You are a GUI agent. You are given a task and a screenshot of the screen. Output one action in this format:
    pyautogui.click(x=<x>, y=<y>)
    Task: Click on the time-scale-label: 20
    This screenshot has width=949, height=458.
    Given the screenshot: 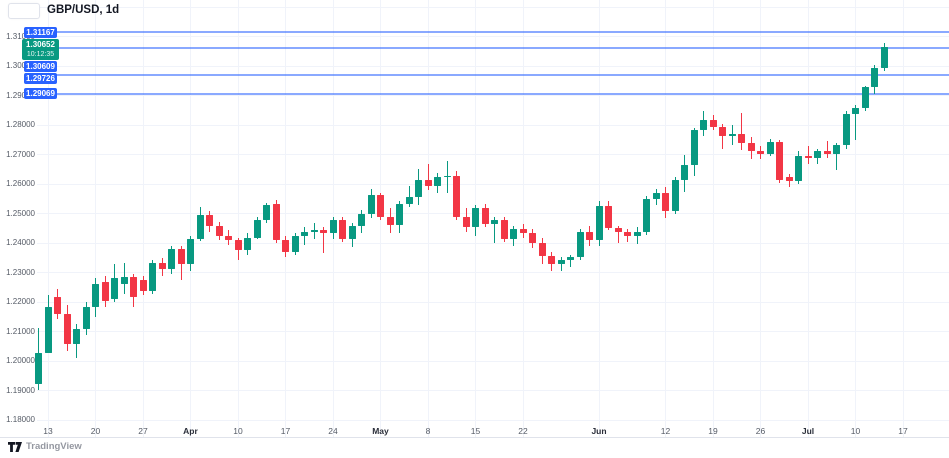 What is the action you would take?
    pyautogui.click(x=95, y=431)
    